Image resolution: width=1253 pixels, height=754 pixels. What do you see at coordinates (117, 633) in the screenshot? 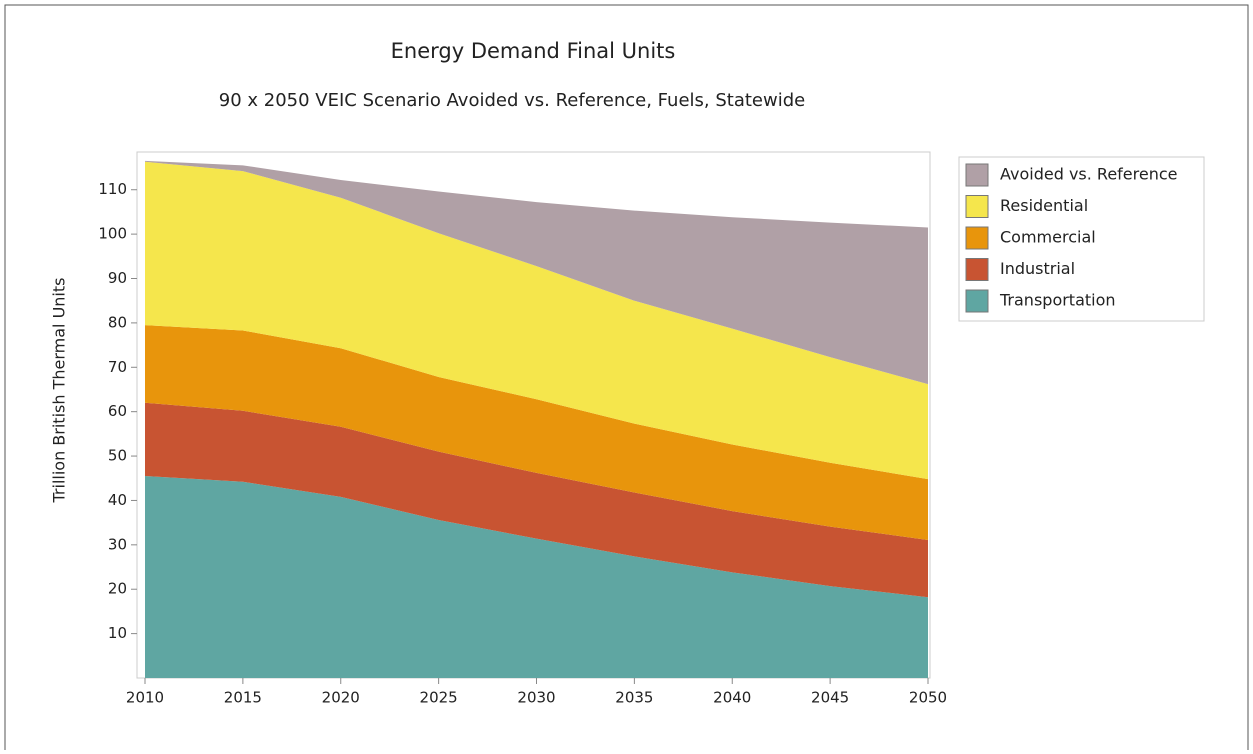
I see `y-tick-label: 10` at bounding box center [117, 633].